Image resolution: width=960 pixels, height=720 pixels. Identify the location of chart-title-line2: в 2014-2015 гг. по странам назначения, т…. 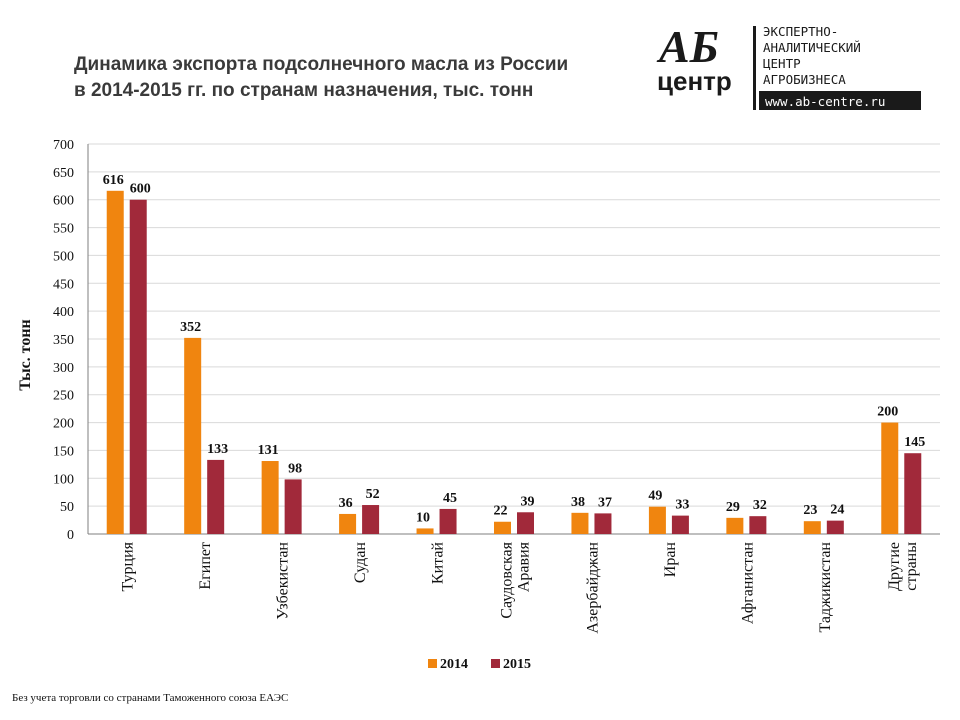
(304, 90).